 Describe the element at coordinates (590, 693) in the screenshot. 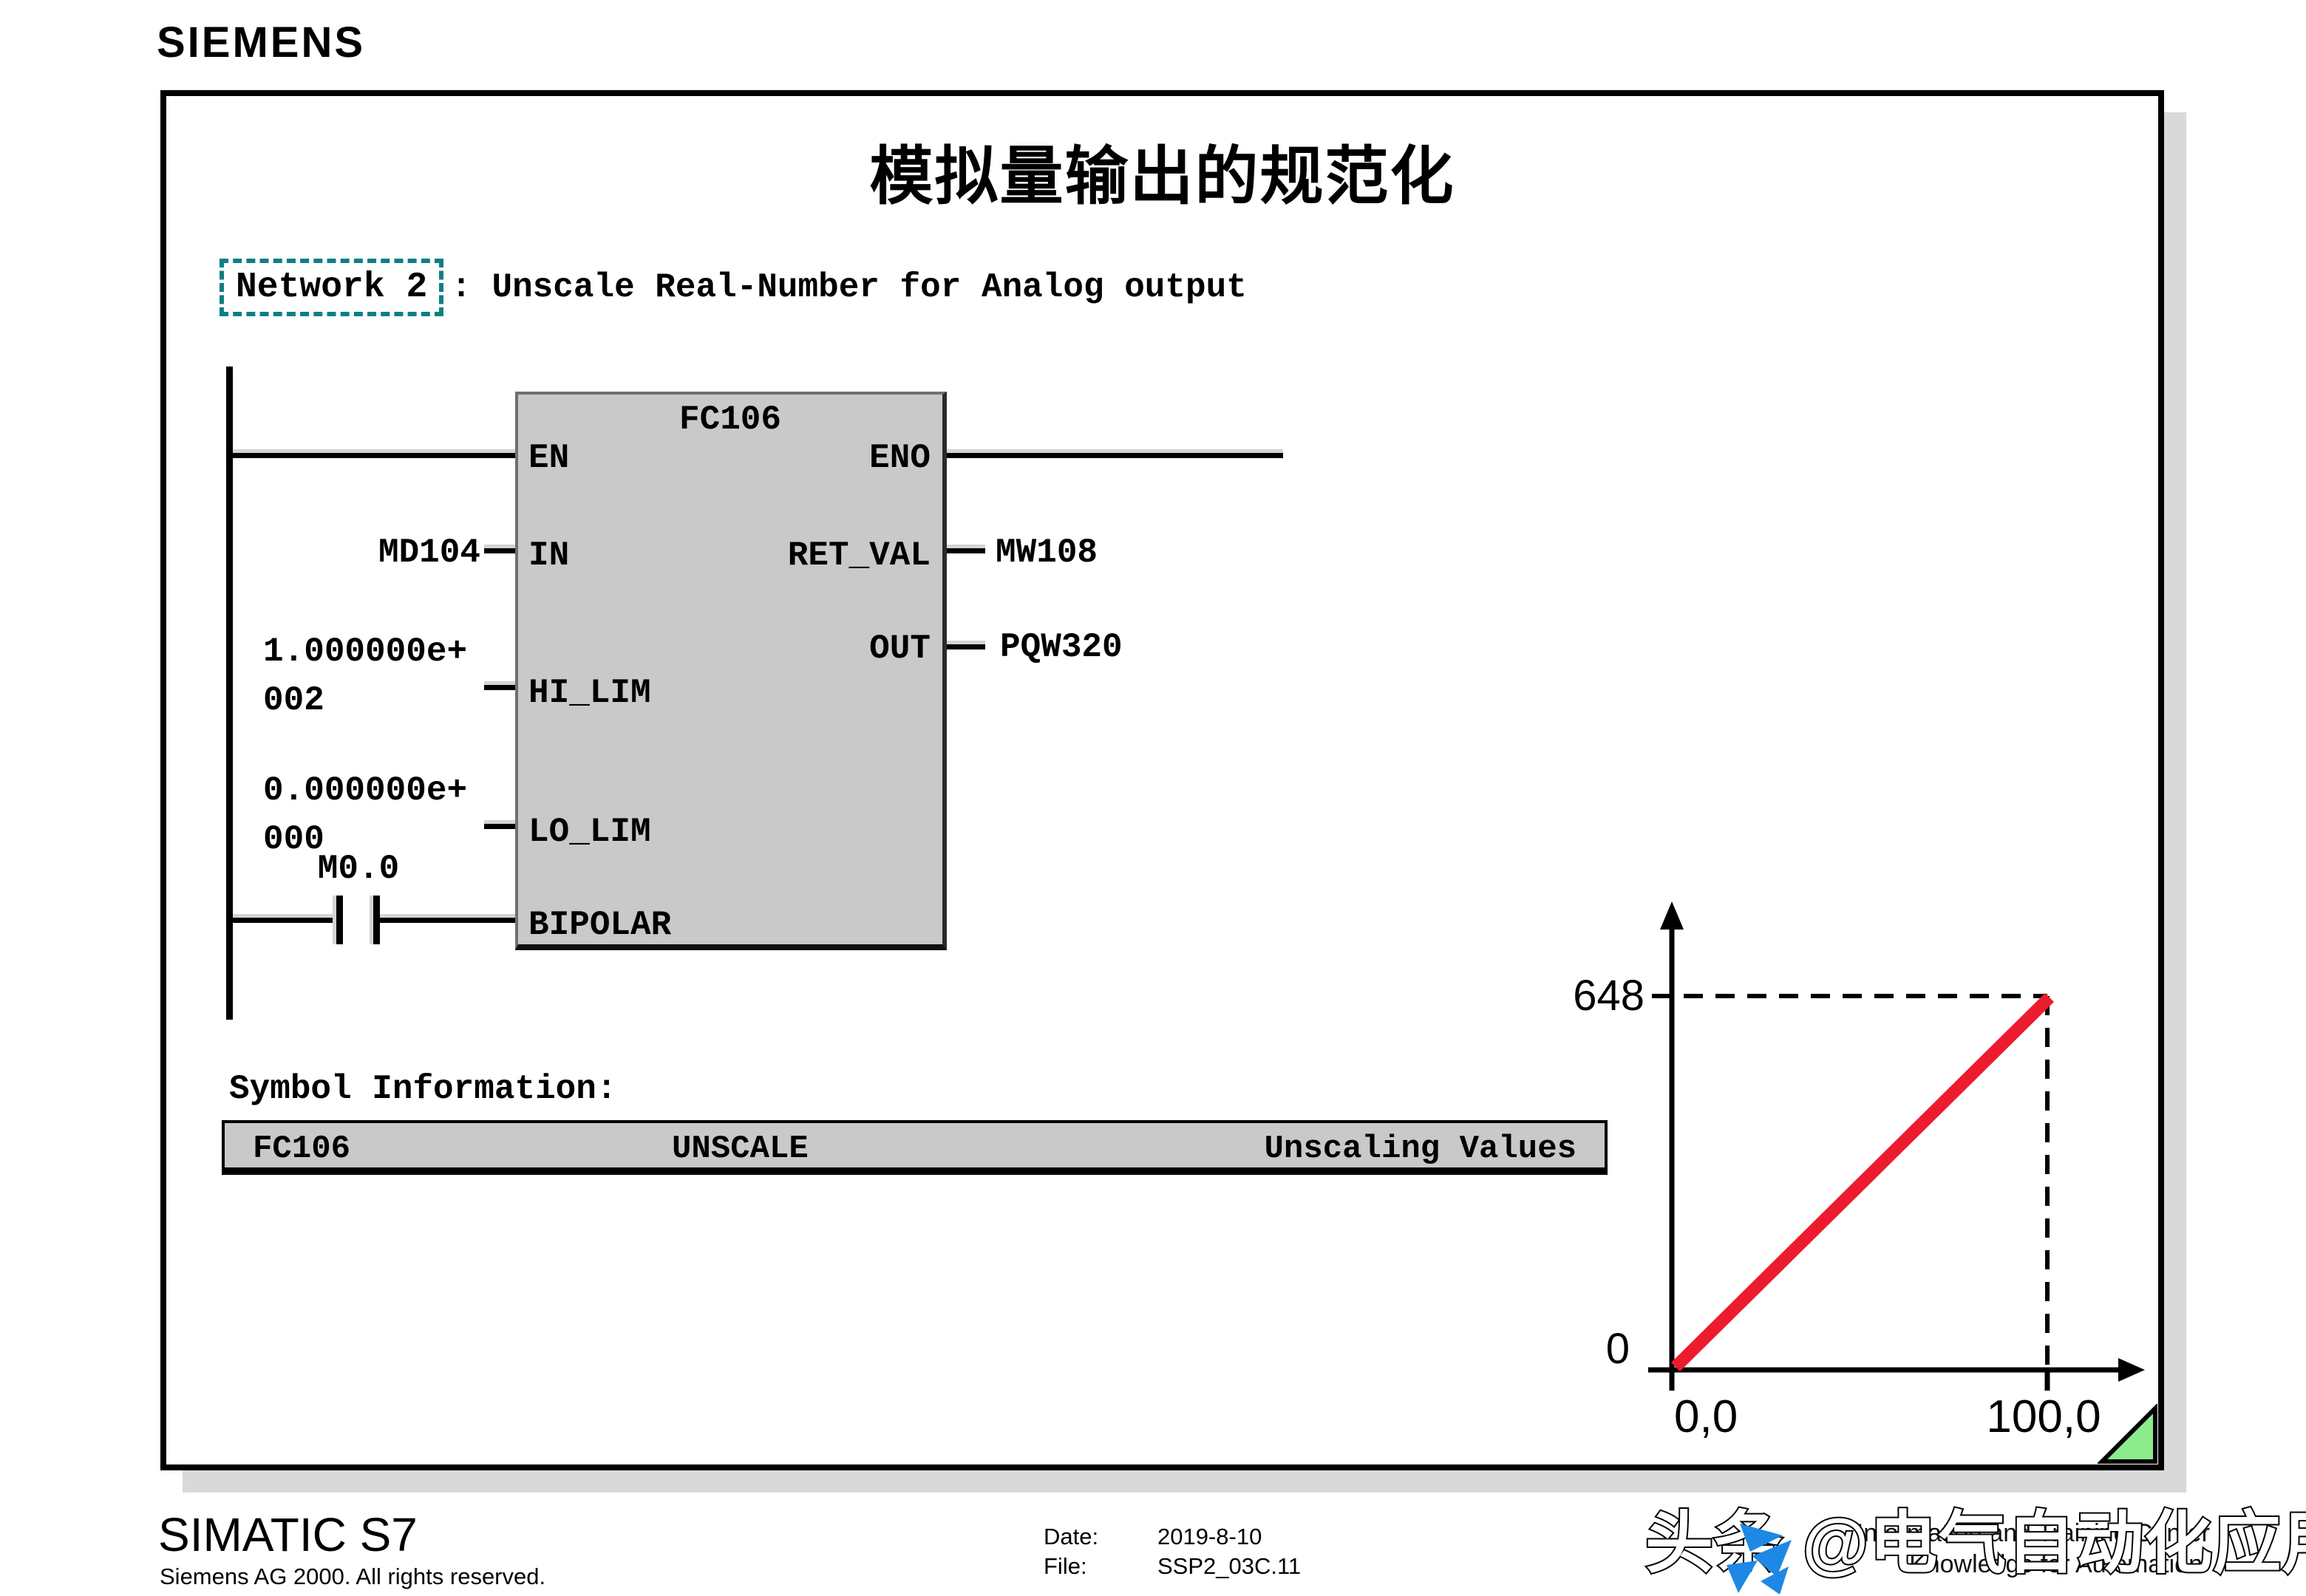

I see `pin-hi-lim: HI_LIM` at that location.